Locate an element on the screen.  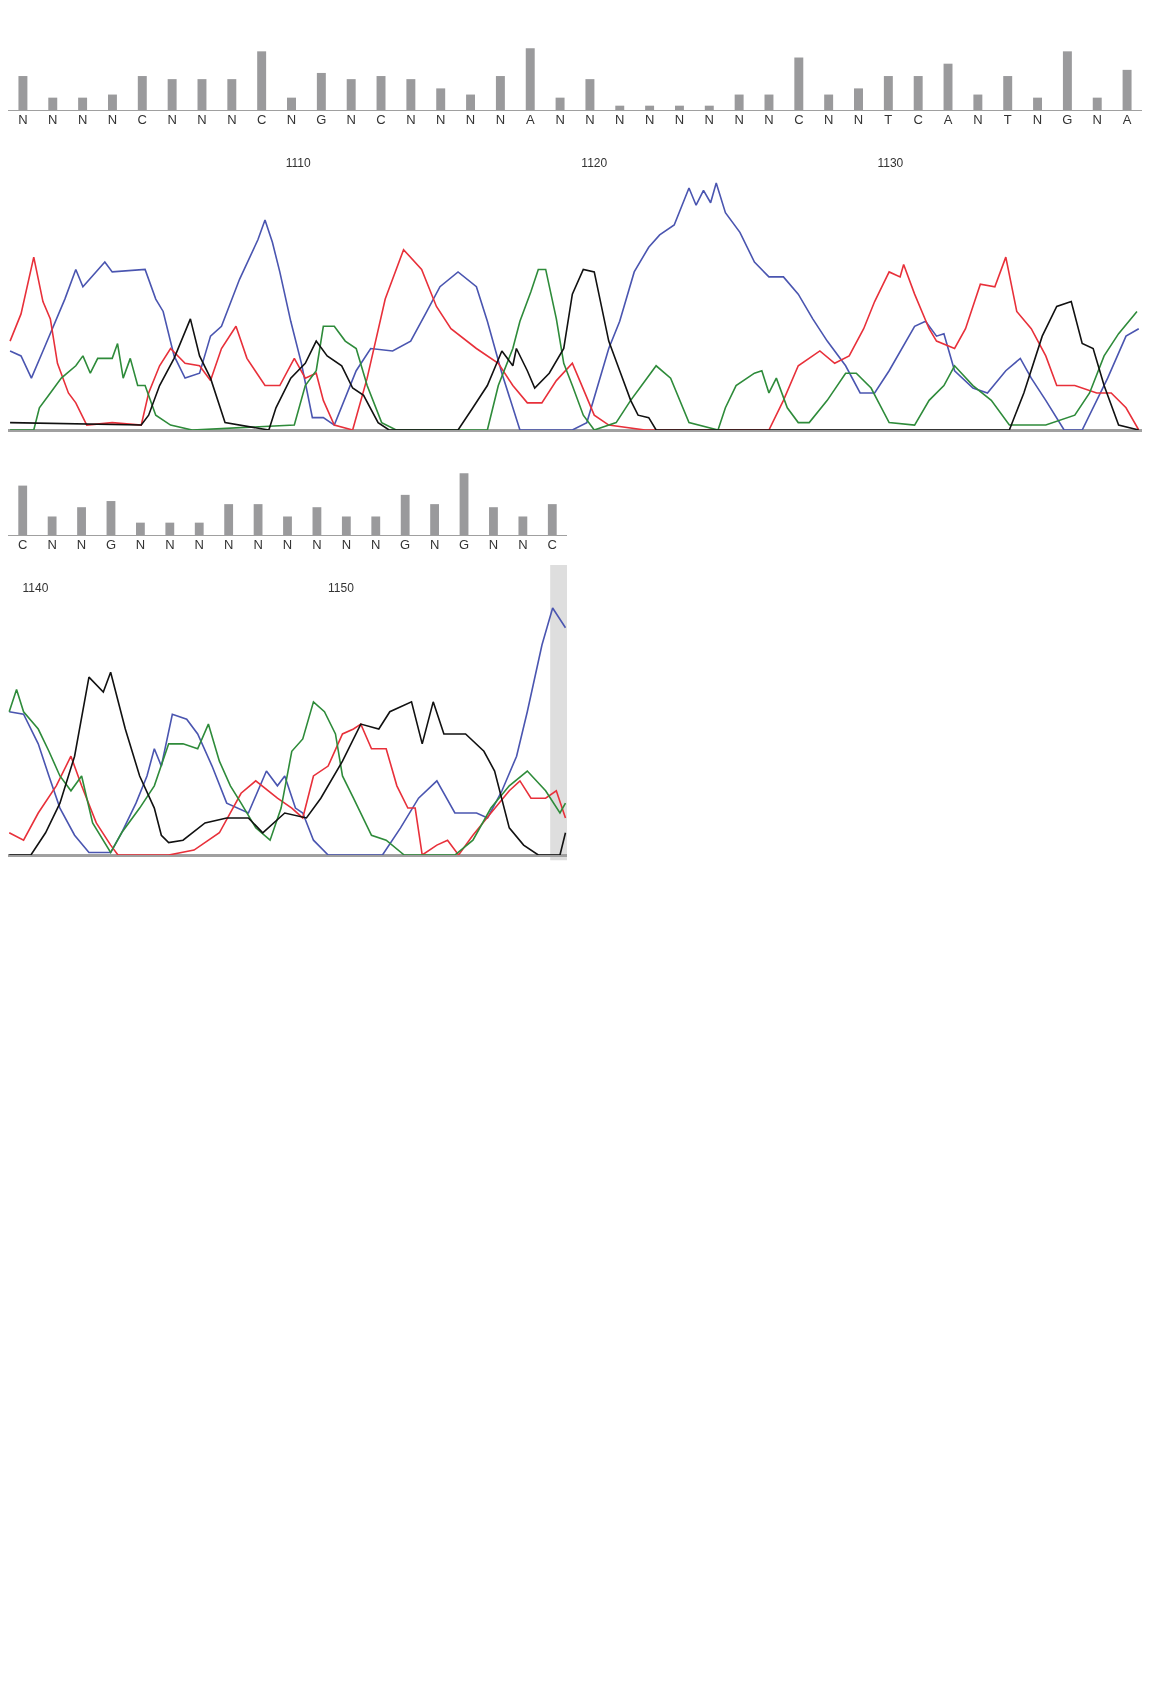
x-tick-label: 1110 is located at coordinates (298, 162).